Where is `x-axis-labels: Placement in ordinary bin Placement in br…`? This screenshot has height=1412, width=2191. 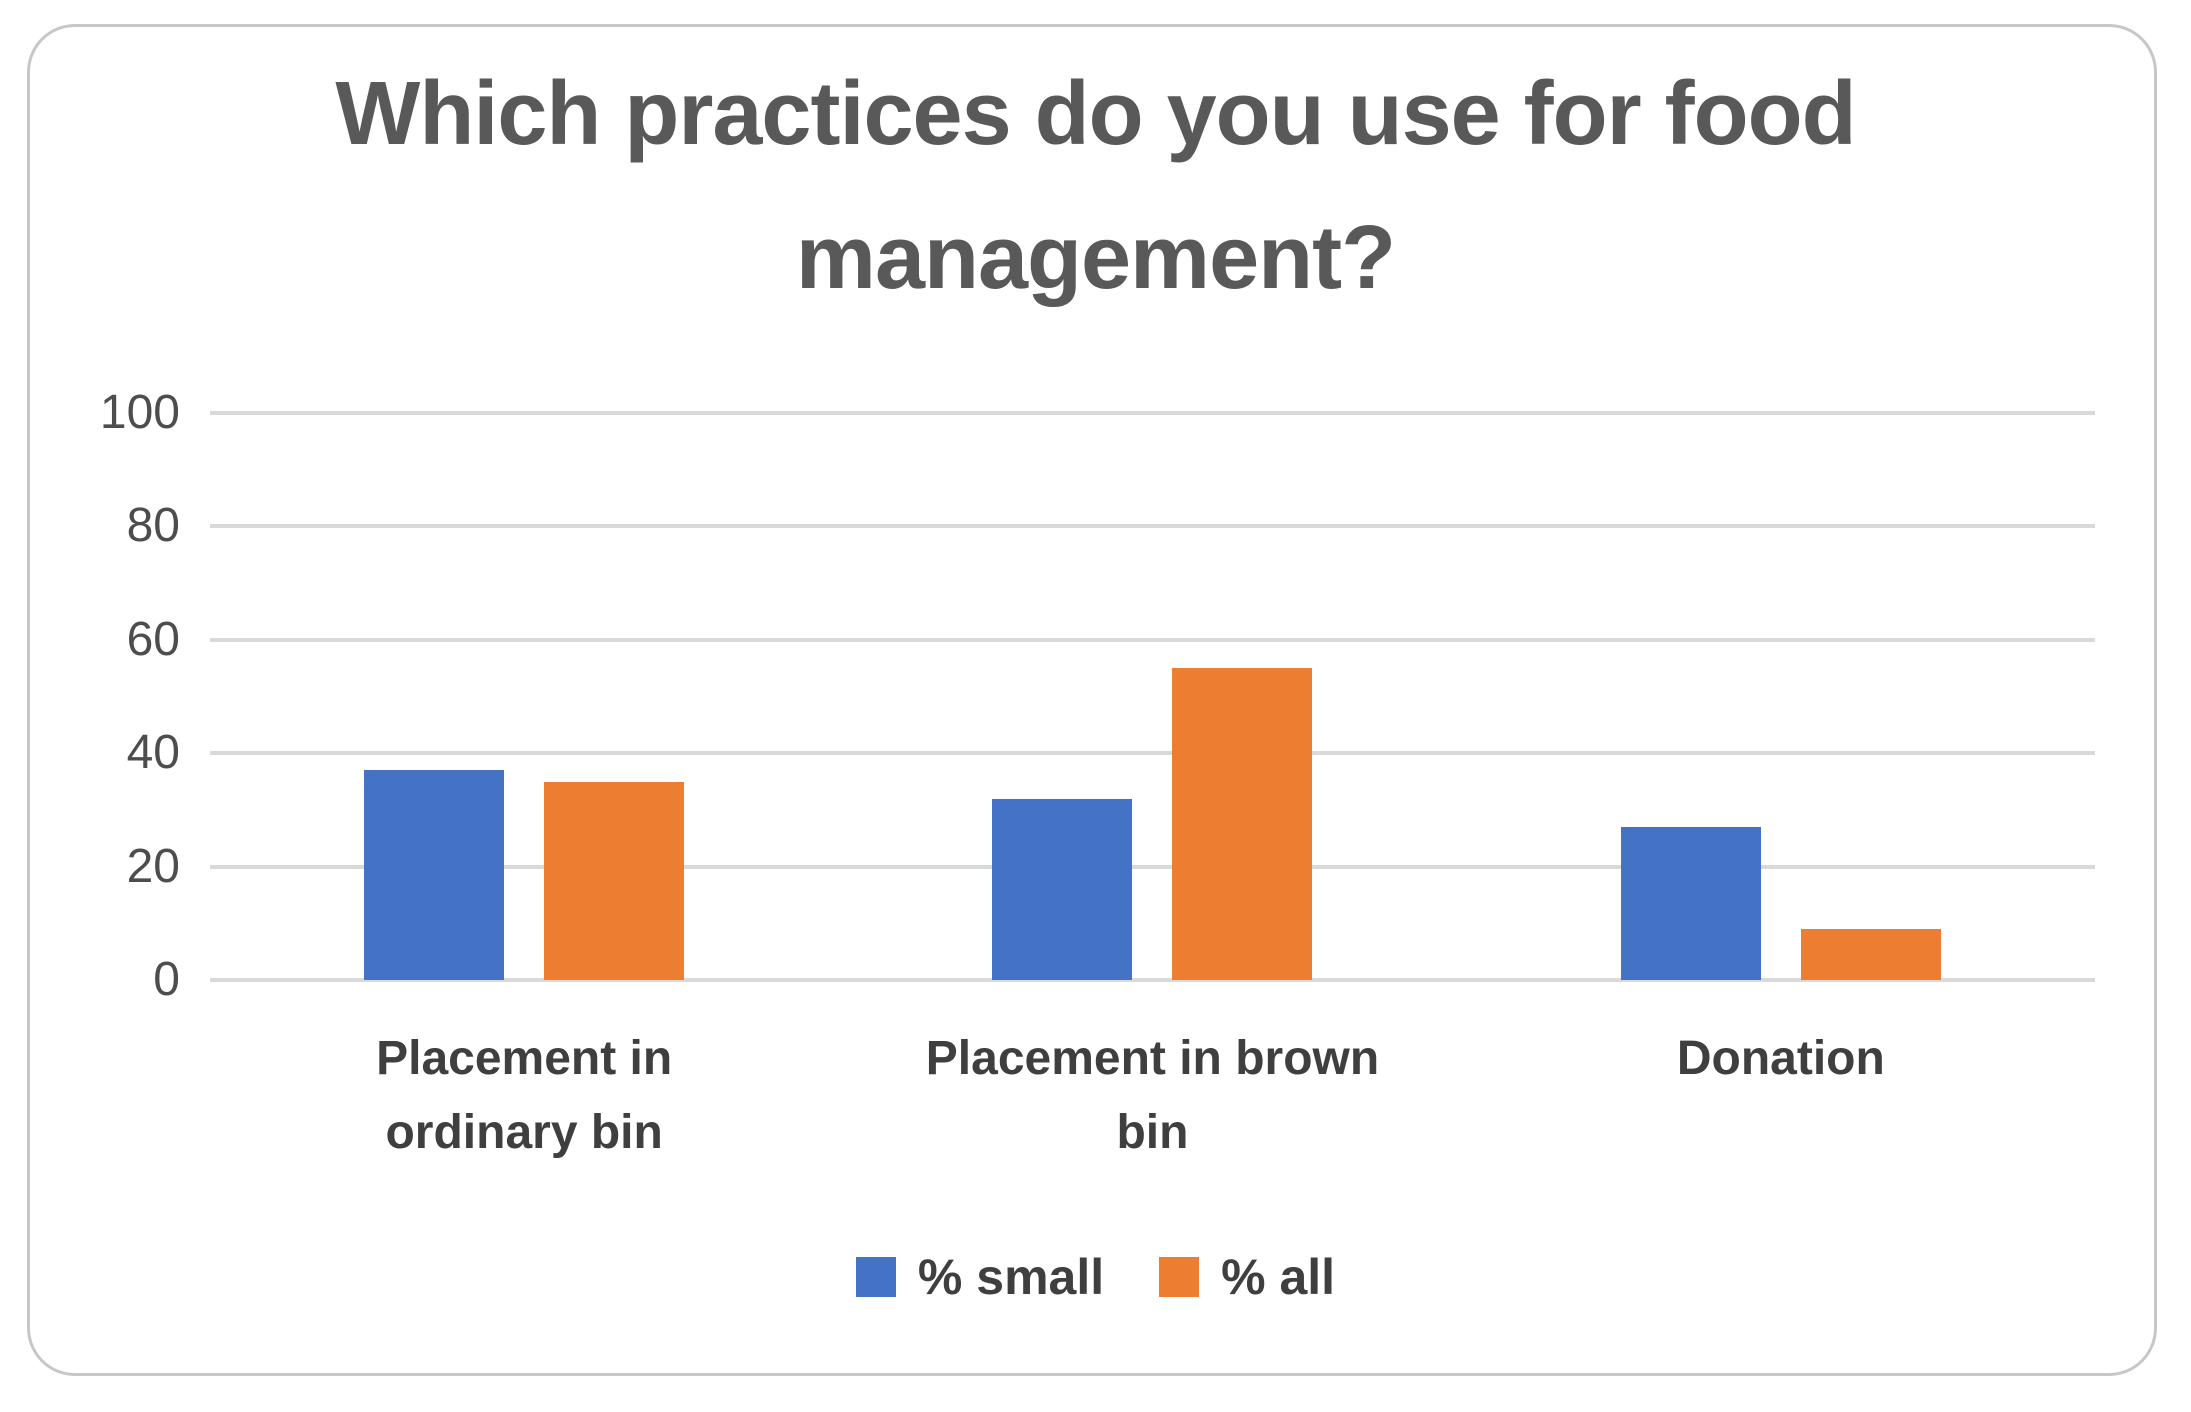
x-axis-labels: Placement in ordinary bin Placement in br… is located at coordinates (1152, 1096).